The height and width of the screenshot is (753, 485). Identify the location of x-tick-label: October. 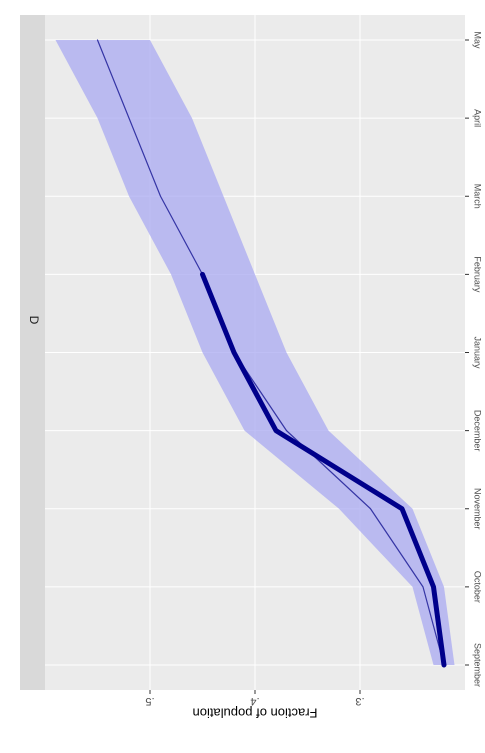
(478, 587).